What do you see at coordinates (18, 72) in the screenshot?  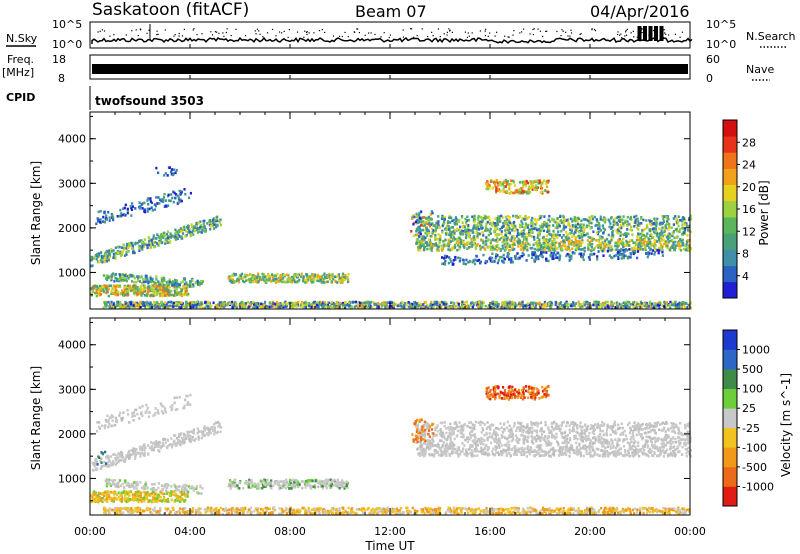 I see `freq-label-2: [MHz]` at bounding box center [18, 72].